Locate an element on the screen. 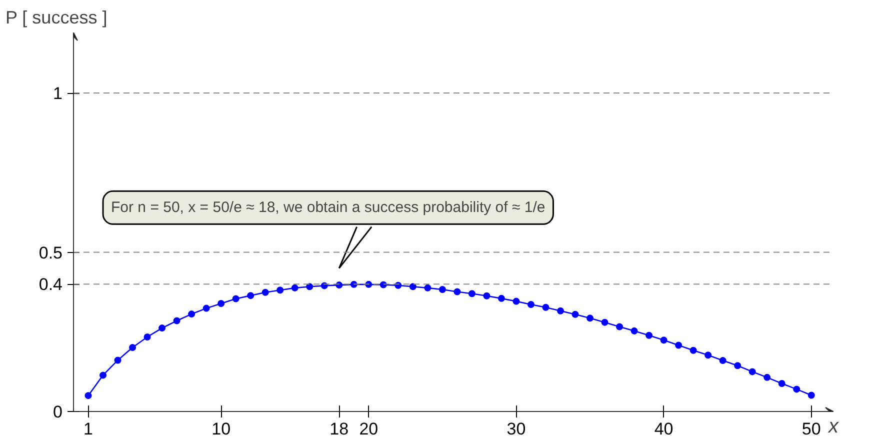 The height and width of the screenshot is (440, 873). y-tick-label: 0 is located at coordinates (58, 412).